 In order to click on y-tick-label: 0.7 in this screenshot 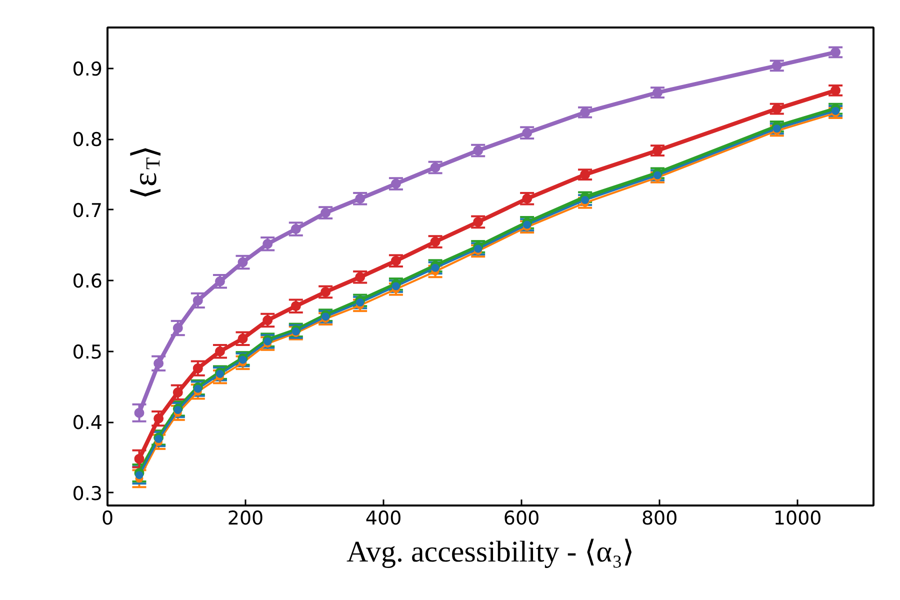, I will do `click(87, 211)`.